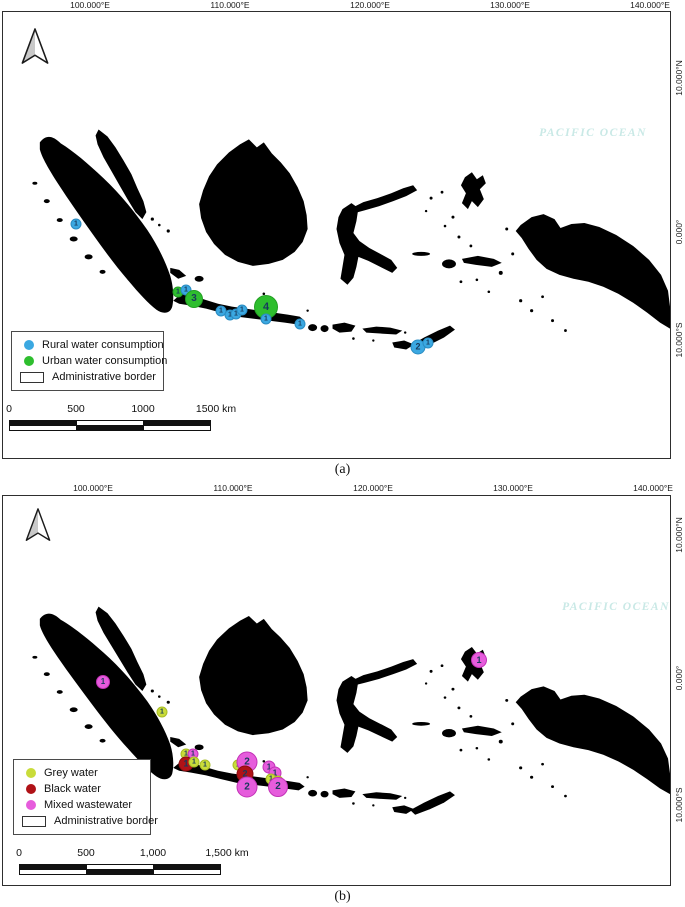 The width and height of the screenshot is (685, 907). What do you see at coordinates (103, 345) in the screenshot?
I see `legend-item-label: Rural water consumption` at bounding box center [103, 345].